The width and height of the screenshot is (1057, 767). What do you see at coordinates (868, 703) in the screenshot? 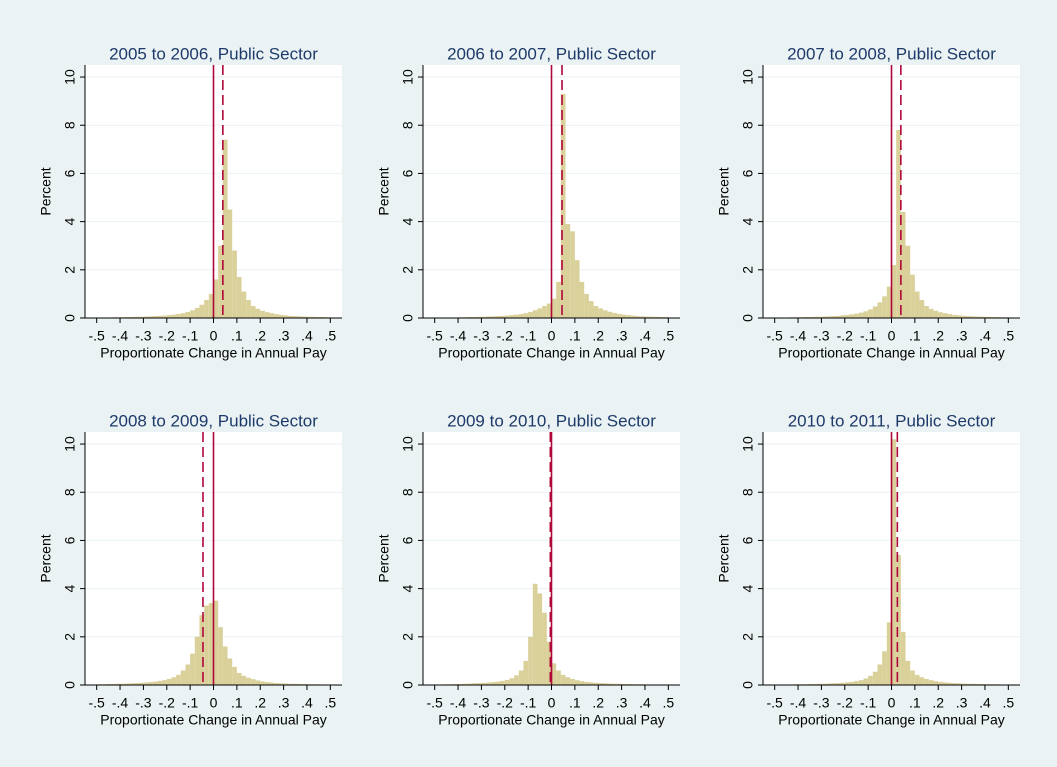
I see `x-tick-label: -.1` at bounding box center [868, 703].